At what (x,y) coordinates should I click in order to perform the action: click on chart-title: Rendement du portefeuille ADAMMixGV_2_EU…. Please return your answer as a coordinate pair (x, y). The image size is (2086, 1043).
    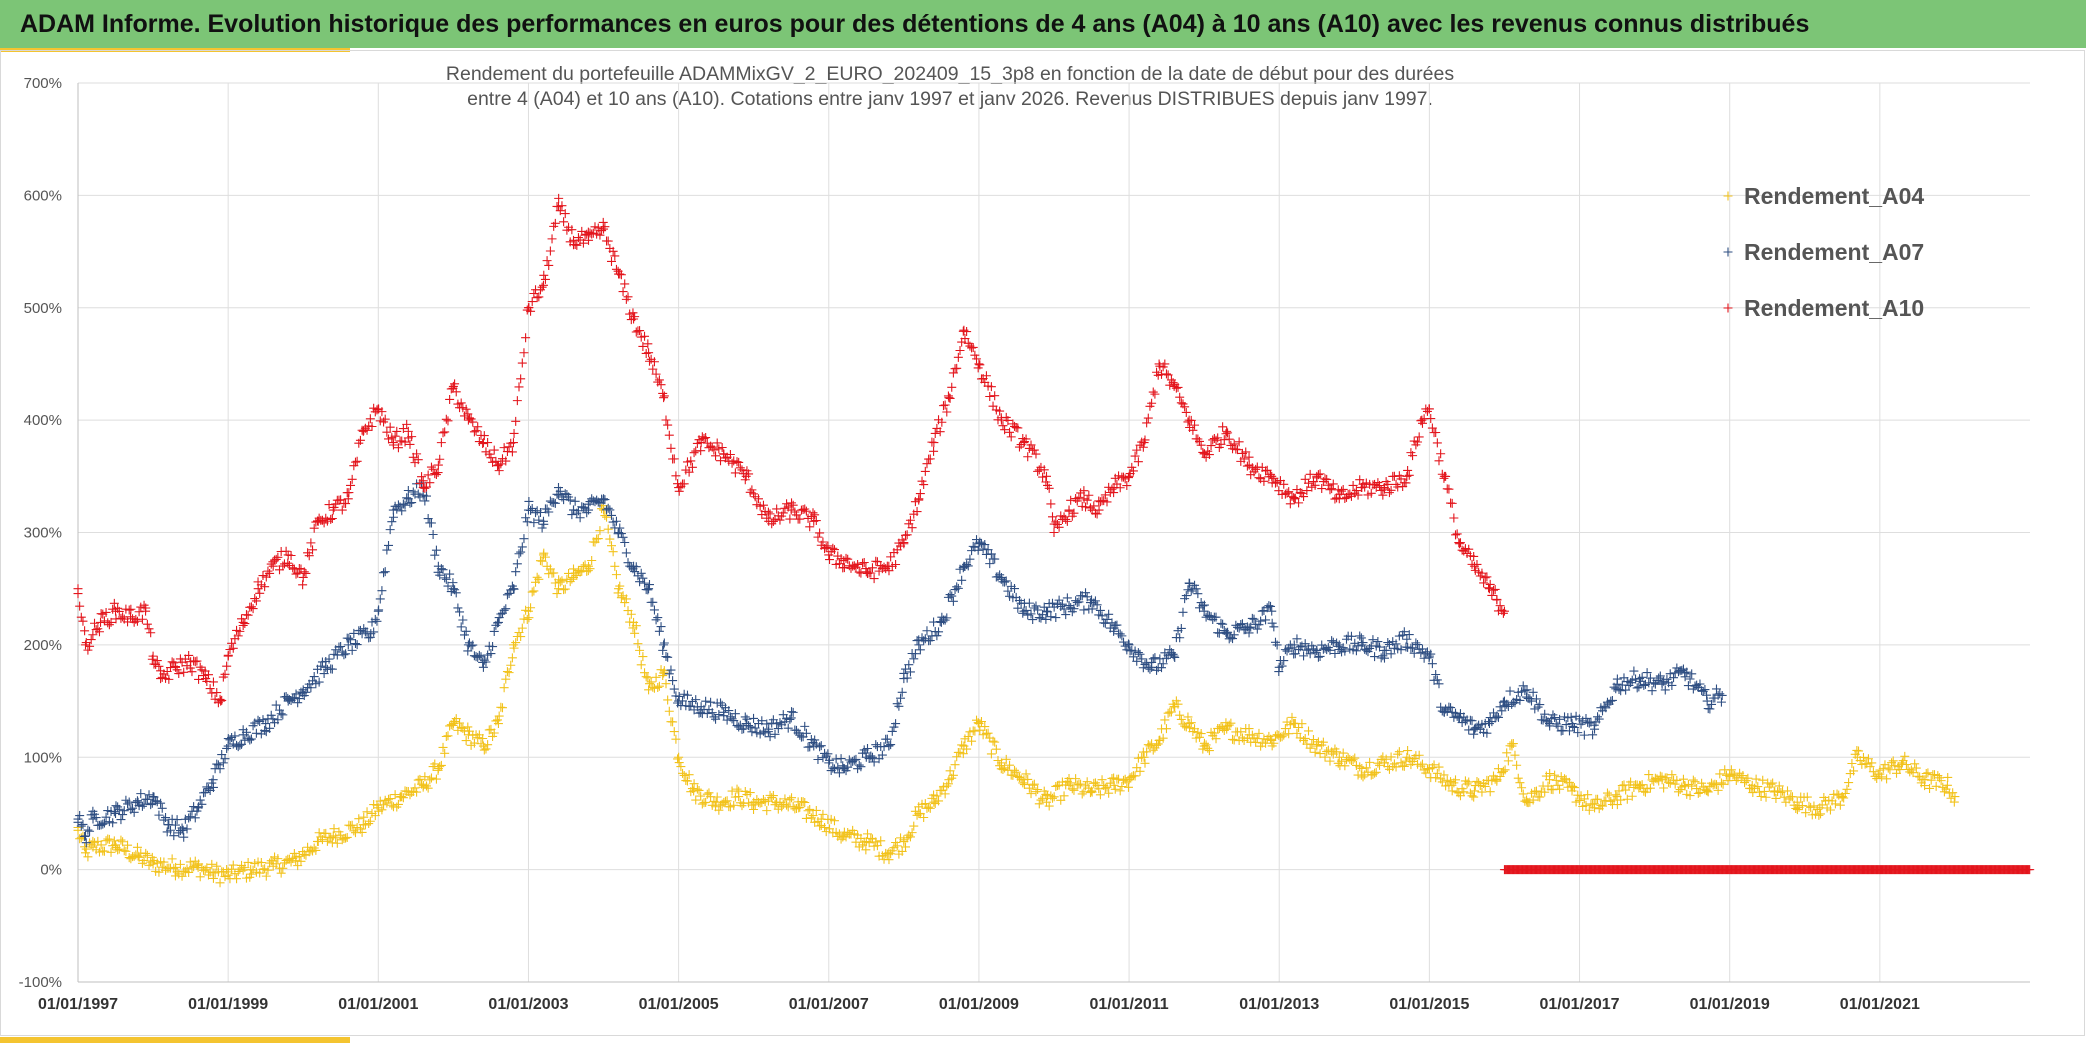
    Looking at the image, I should click on (950, 87).